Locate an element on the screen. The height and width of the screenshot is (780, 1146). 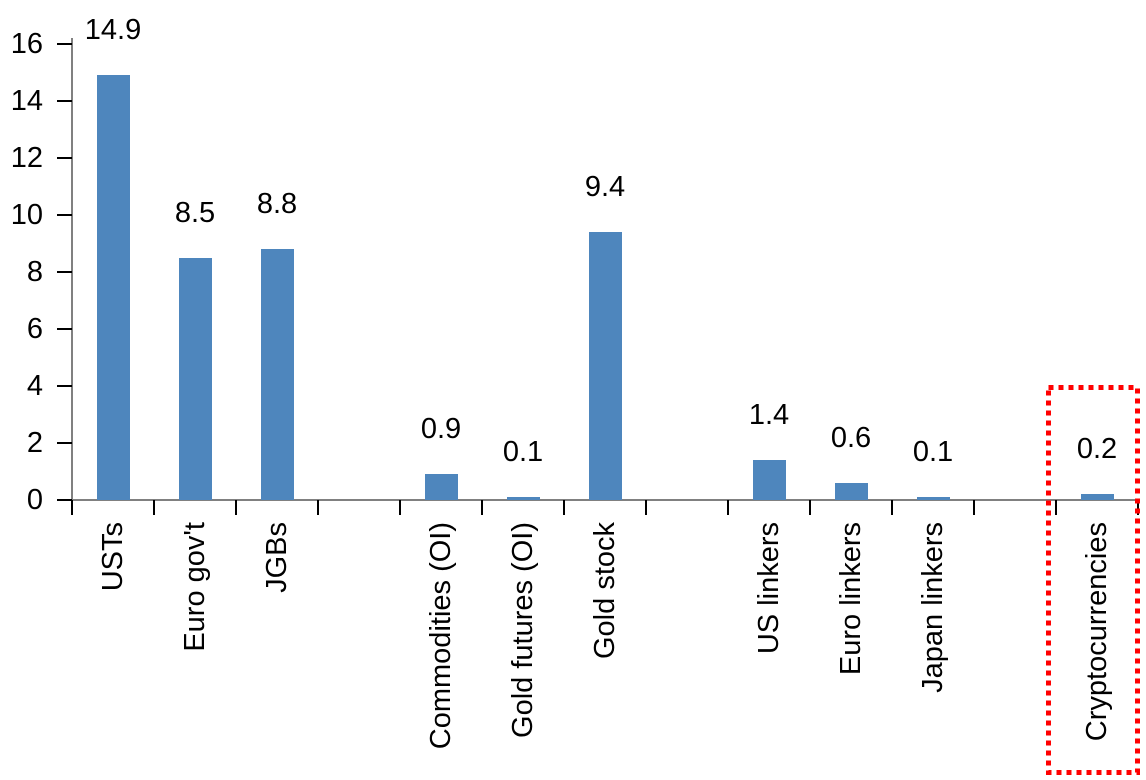
bar-gold-stock is located at coordinates (605, 366).